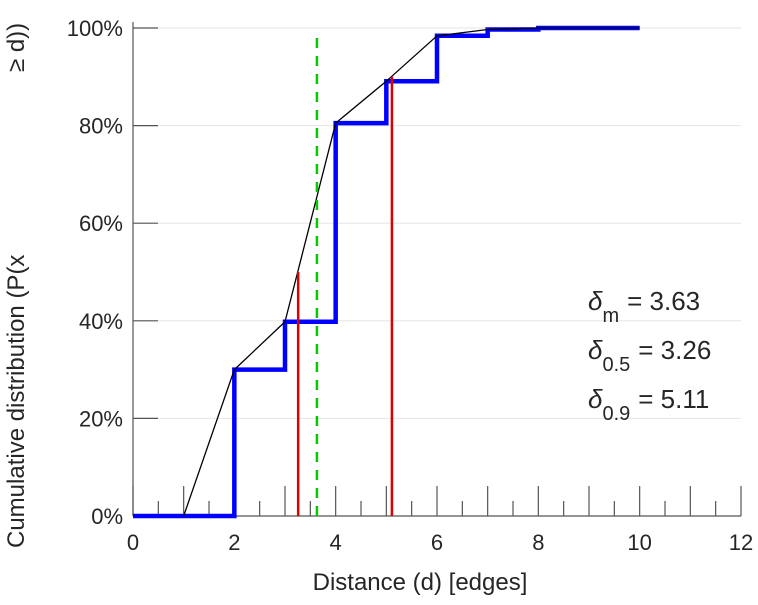 The image size is (758, 605). What do you see at coordinates (16, 401) in the screenshot?
I see `y-axis-label: Cumulative distribution (P(x` at bounding box center [16, 401].